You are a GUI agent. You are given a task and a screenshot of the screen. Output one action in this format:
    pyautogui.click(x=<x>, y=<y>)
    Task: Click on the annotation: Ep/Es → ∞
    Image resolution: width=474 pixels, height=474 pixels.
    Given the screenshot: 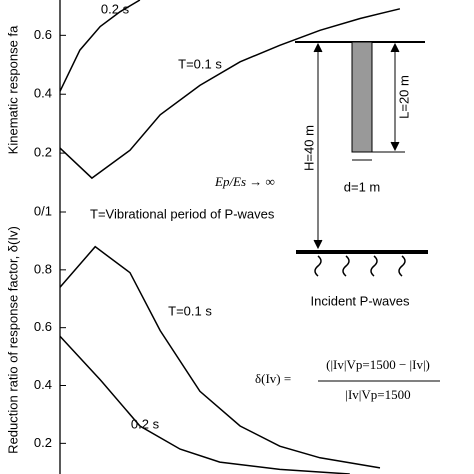 What is the action you would take?
    pyautogui.click(x=244, y=181)
    